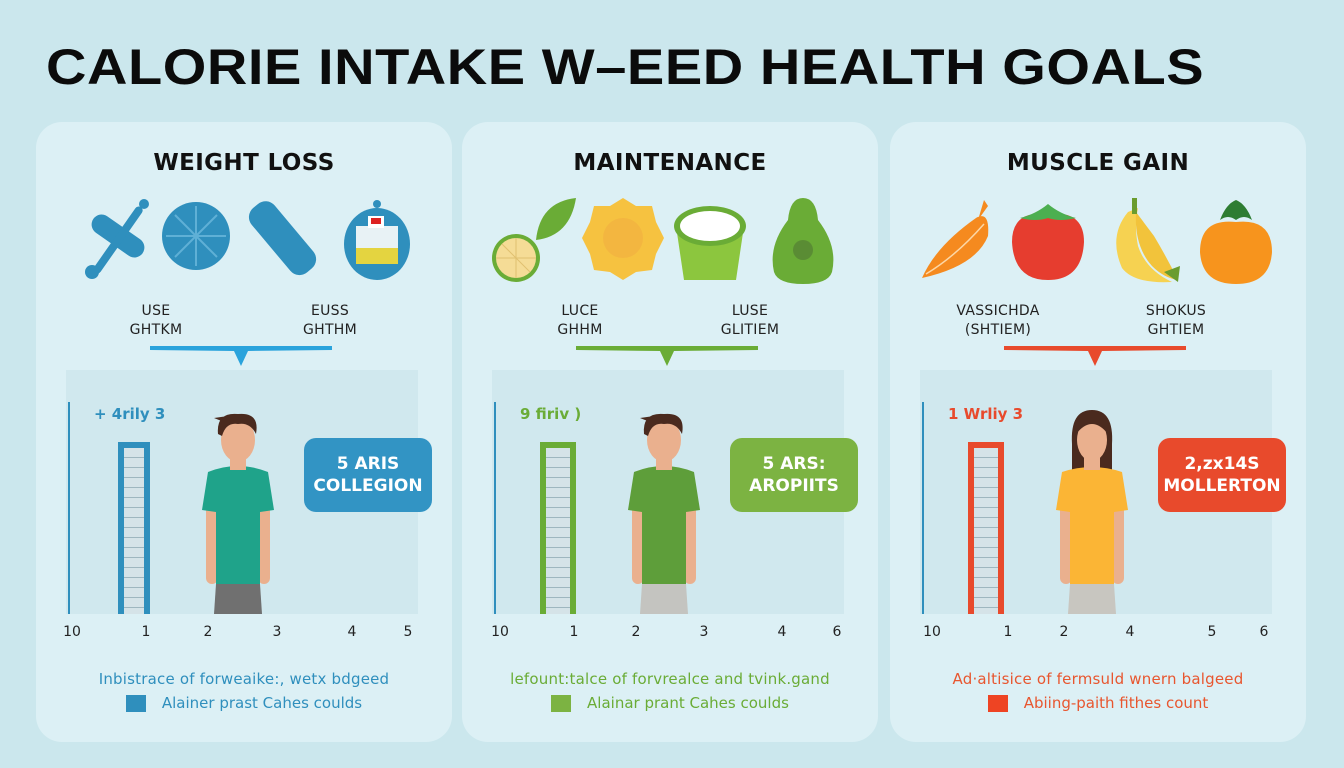  Describe the element at coordinates (534, 240) in the screenshot. I see `lime-leaf-icon` at that location.